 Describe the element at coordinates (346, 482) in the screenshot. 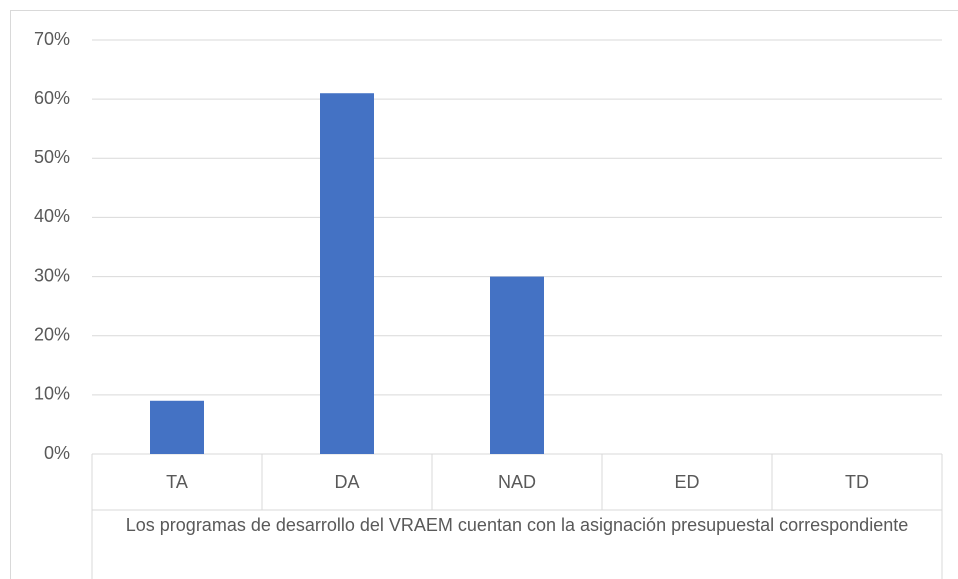

I see `x-tick-label: DA` at that location.